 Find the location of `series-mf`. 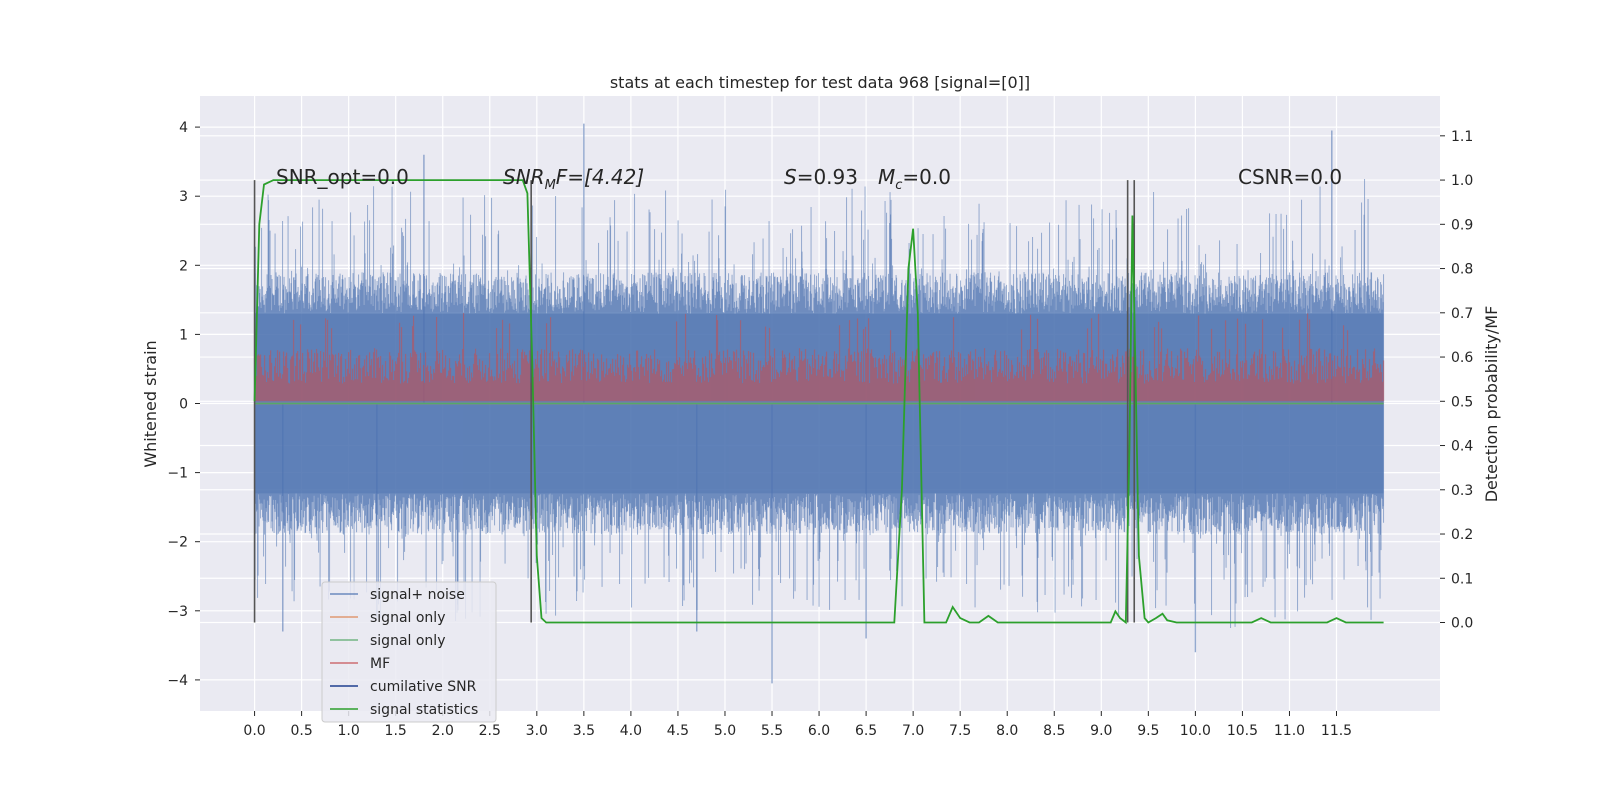

series-mf is located at coordinates (819, 357).